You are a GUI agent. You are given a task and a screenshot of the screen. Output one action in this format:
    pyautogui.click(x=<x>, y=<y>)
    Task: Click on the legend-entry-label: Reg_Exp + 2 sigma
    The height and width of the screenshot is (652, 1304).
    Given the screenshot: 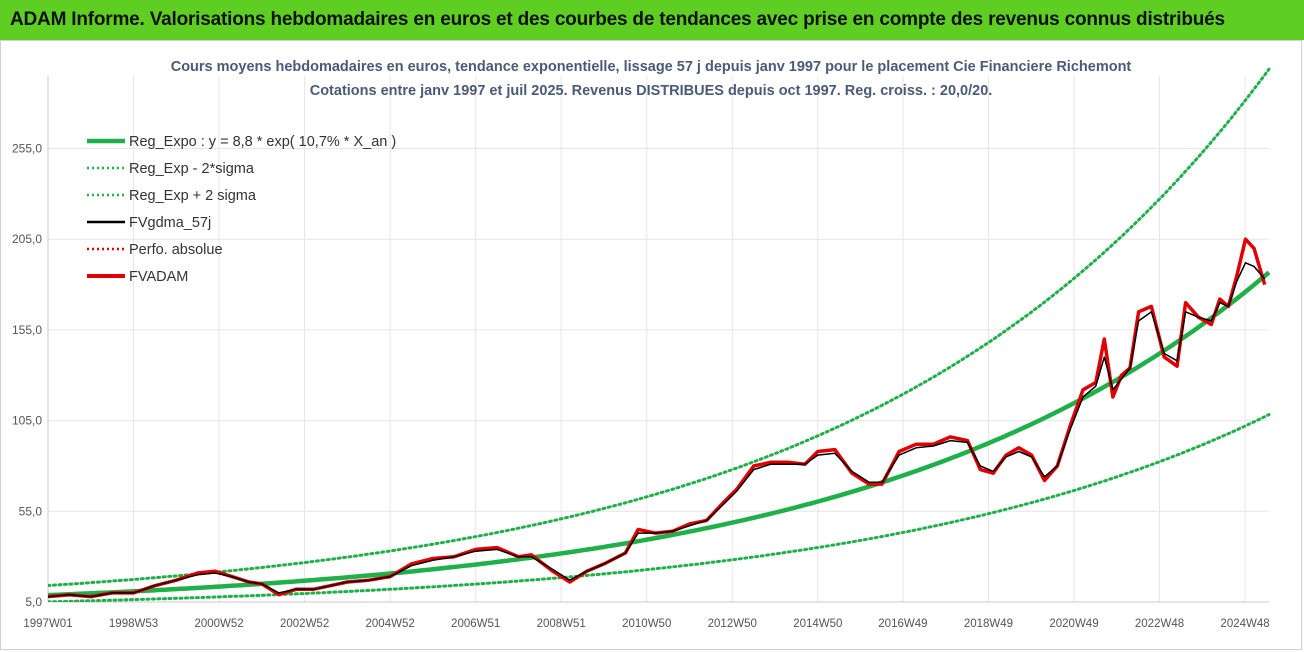 What is the action you would take?
    pyautogui.click(x=193, y=196)
    